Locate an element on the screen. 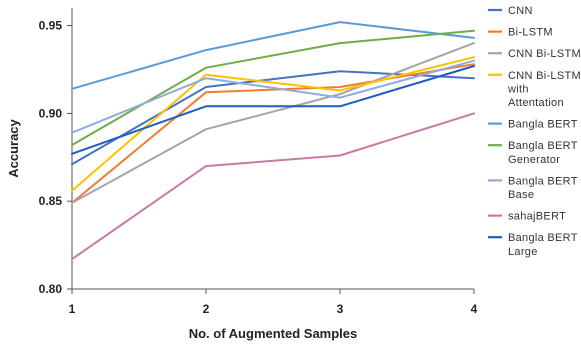 The image size is (581, 348). legend-label: Bi-LSTM is located at coordinates (530, 33).